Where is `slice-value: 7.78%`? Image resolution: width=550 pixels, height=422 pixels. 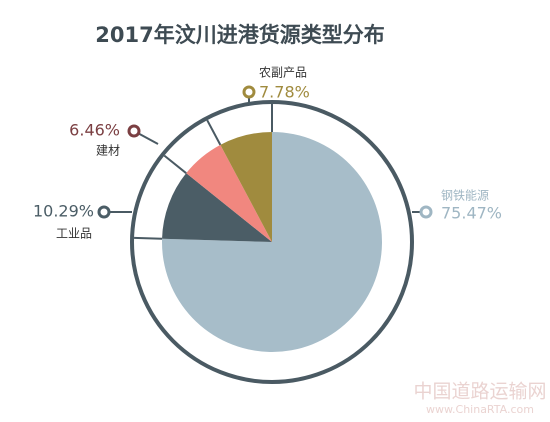
slice-value: 7.78% is located at coordinates (284, 92).